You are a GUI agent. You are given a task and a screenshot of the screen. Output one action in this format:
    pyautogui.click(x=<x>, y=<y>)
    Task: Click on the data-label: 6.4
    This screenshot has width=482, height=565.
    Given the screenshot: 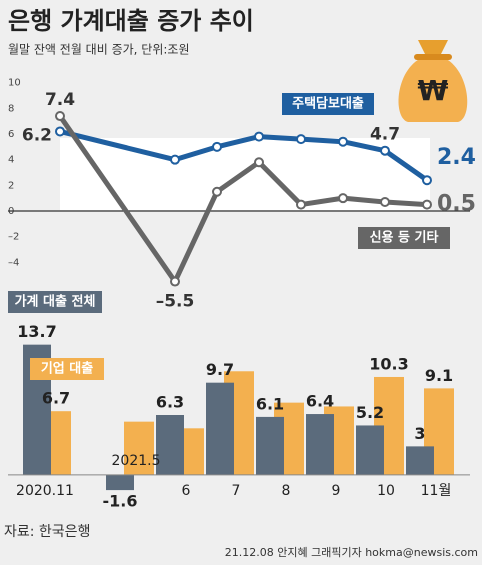 What is the action you would take?
    pyautogui.click(x=320, y=401)
    